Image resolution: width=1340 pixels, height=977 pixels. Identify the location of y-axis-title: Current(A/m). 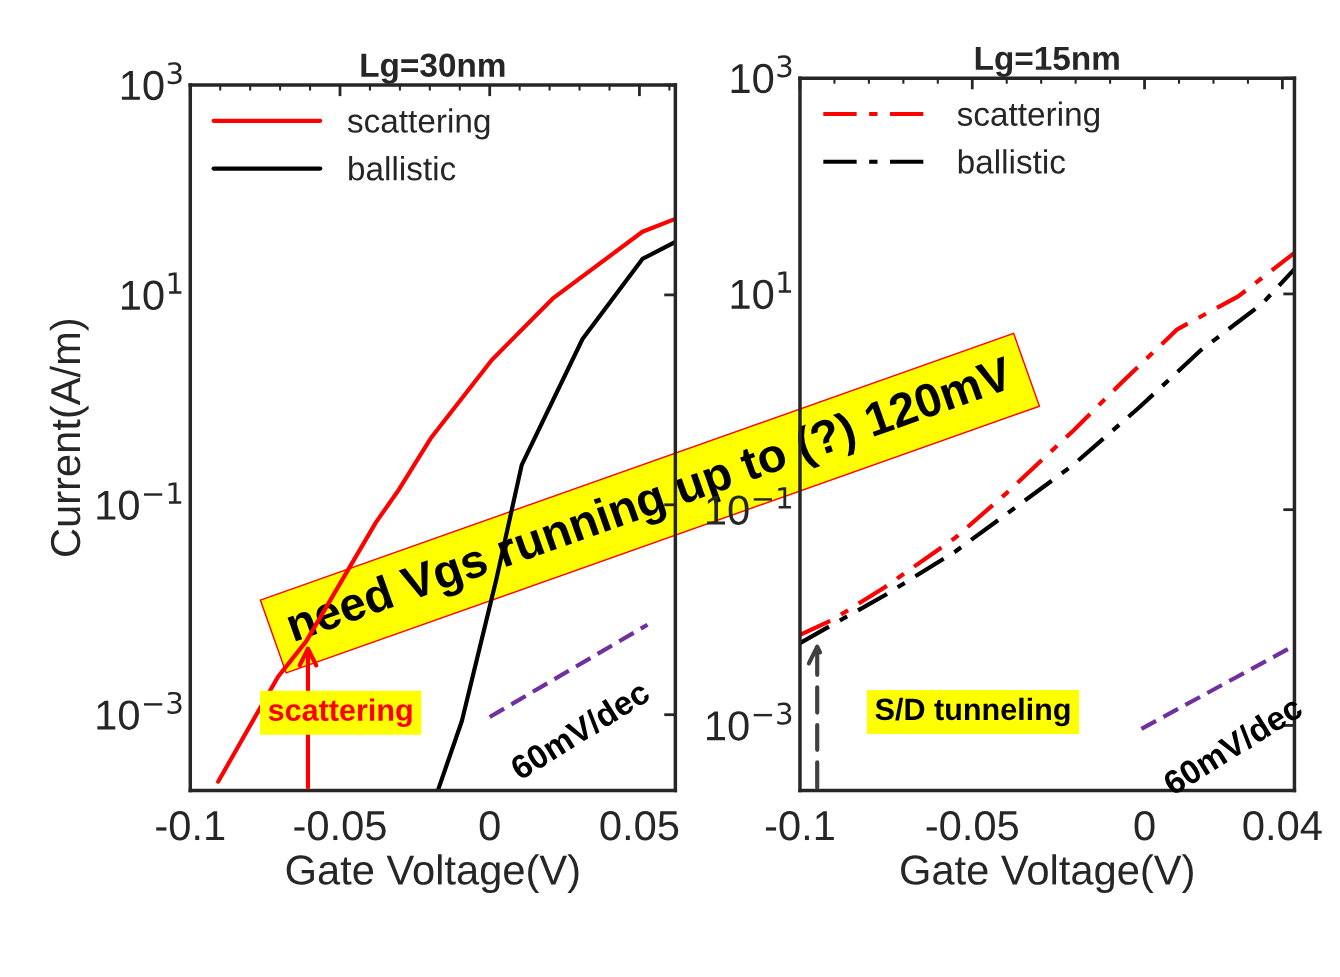
(69, 437).